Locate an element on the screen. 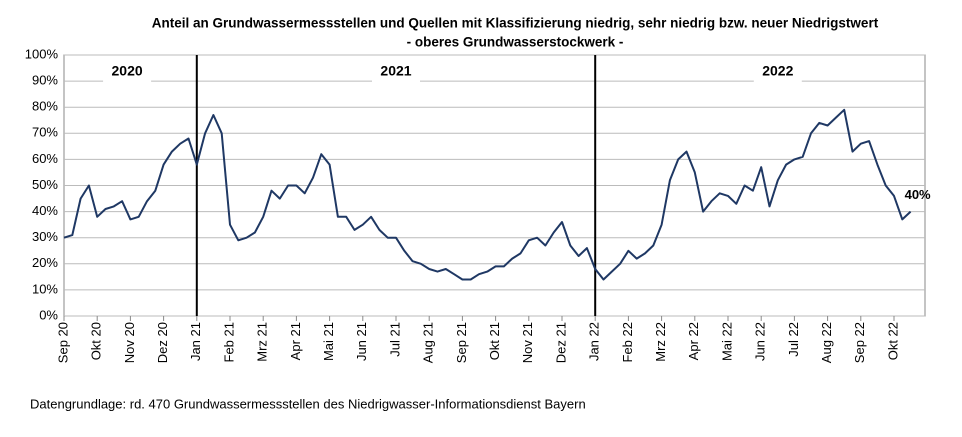  x-tick-label: Mai 21 is located at coordinates (328, 341).